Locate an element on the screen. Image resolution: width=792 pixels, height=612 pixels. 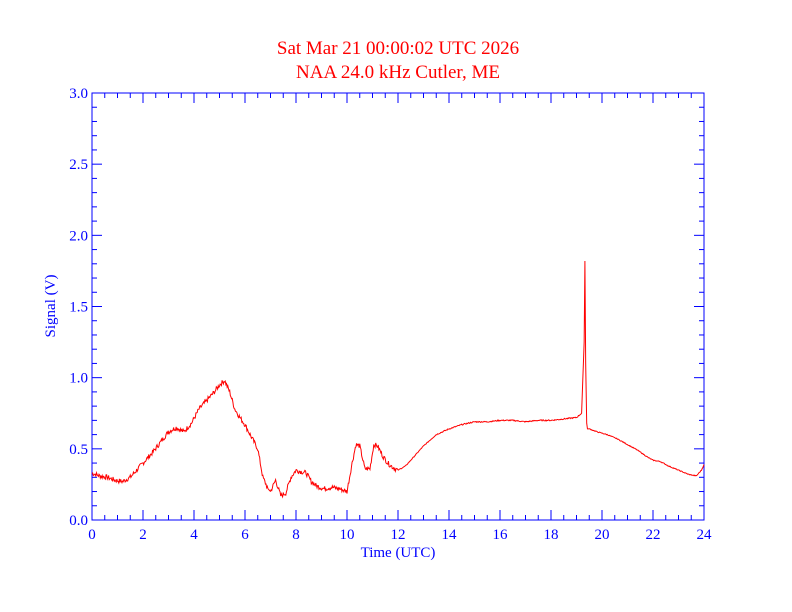
x-tick-label: 2 is located at coordinates (143, 535).